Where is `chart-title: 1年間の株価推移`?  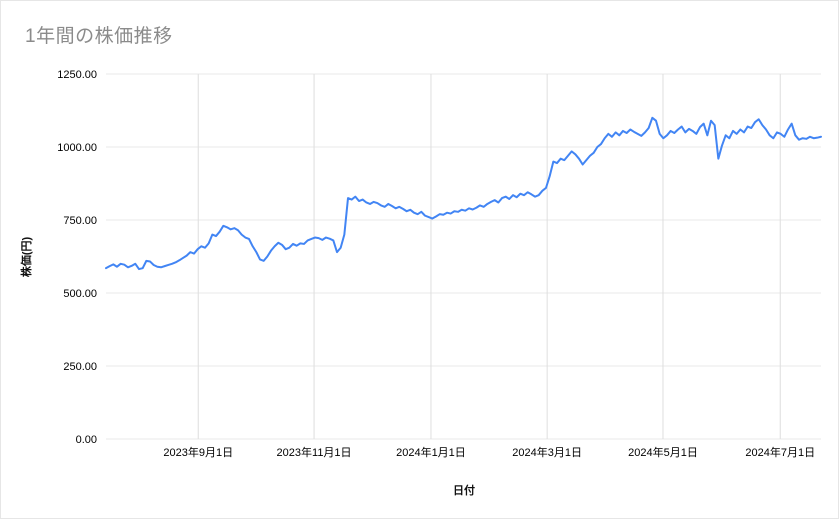 chart-title: 1年間の株価推移 is located at coordinates (99, 36).